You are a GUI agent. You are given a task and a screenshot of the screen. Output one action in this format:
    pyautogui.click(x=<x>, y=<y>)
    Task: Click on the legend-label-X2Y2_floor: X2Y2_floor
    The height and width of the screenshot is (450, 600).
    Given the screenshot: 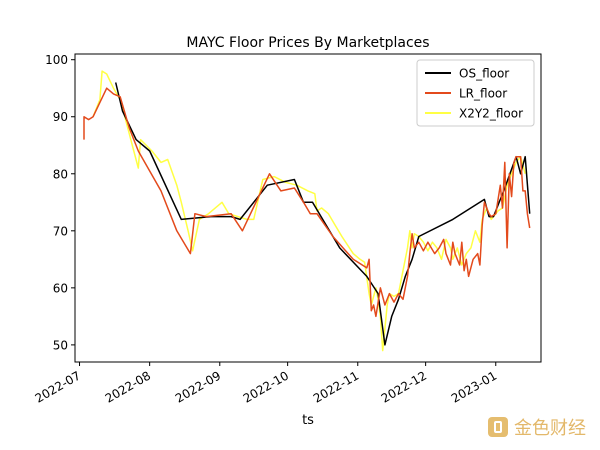 What is the action you would take?
    pyautogui.click(x=491, y=114)
    